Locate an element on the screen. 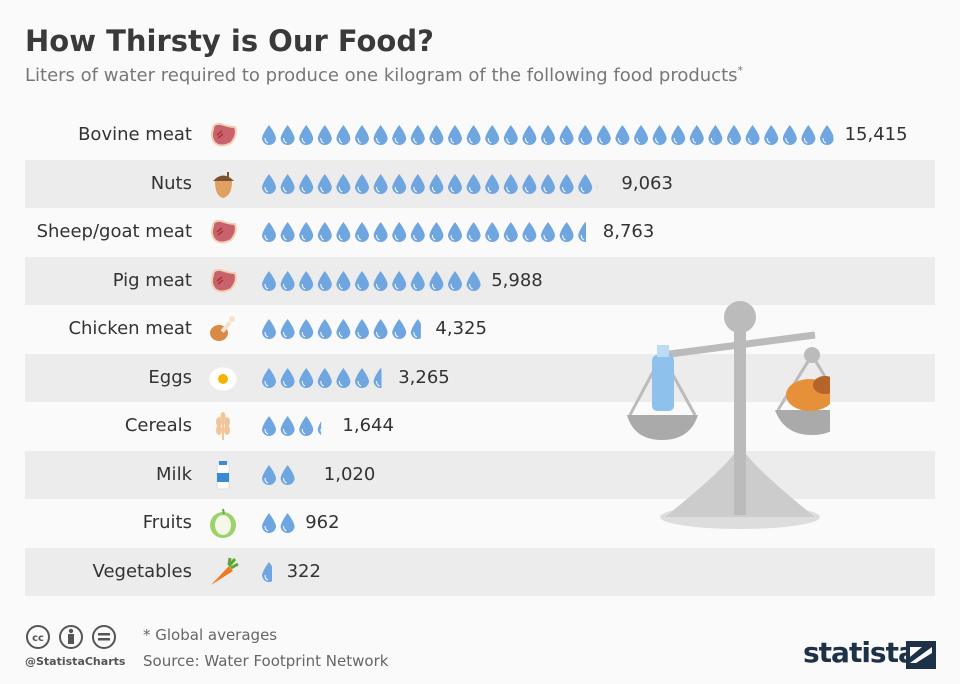 This screenshot has width=960, height=684. chart-title: How Thirsty is Our Food? is located at coordinates (229, 41).